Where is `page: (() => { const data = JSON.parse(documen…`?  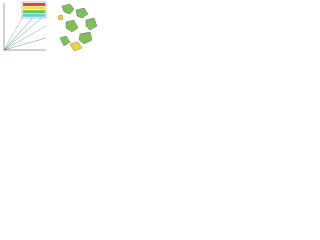 page: (() => { const data = JSON.parse(documen… is located at coordinates (50, 26).